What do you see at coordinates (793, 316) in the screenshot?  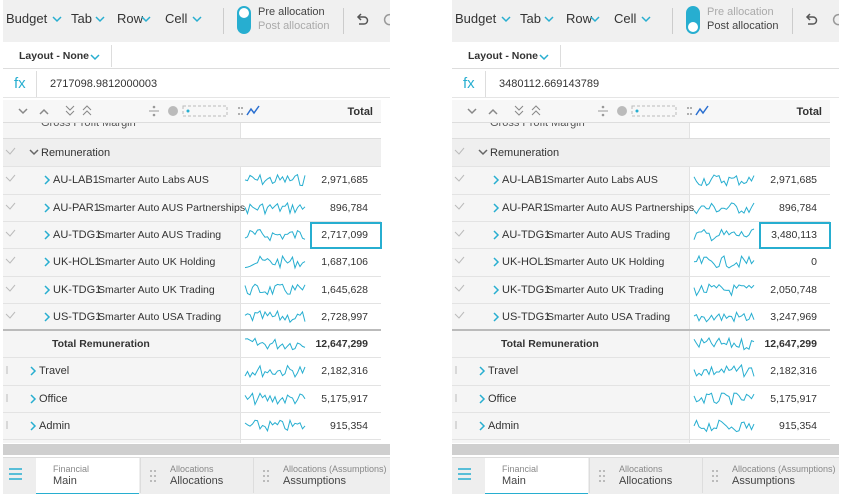 I see `row-total: 3,247,969` at bounding box center [793, 316].